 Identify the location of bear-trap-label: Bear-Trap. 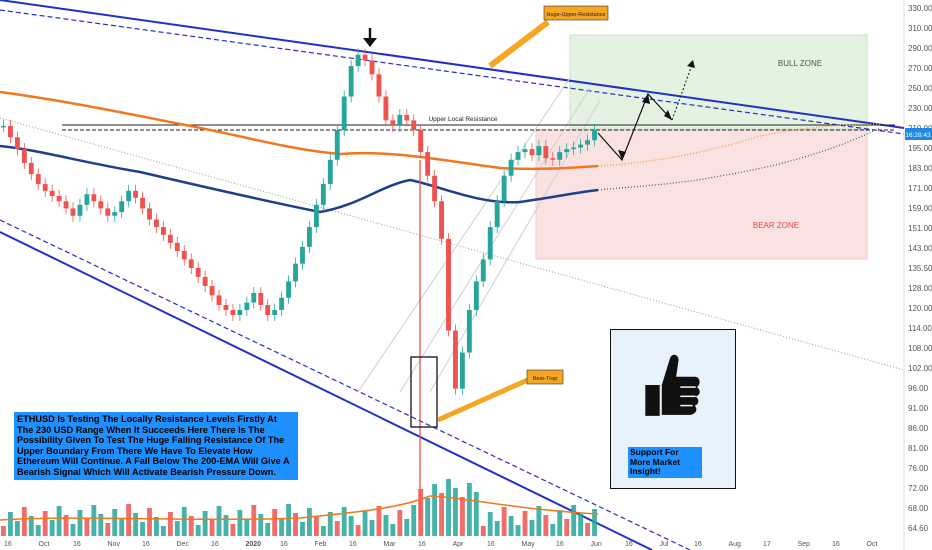
(545, 379).